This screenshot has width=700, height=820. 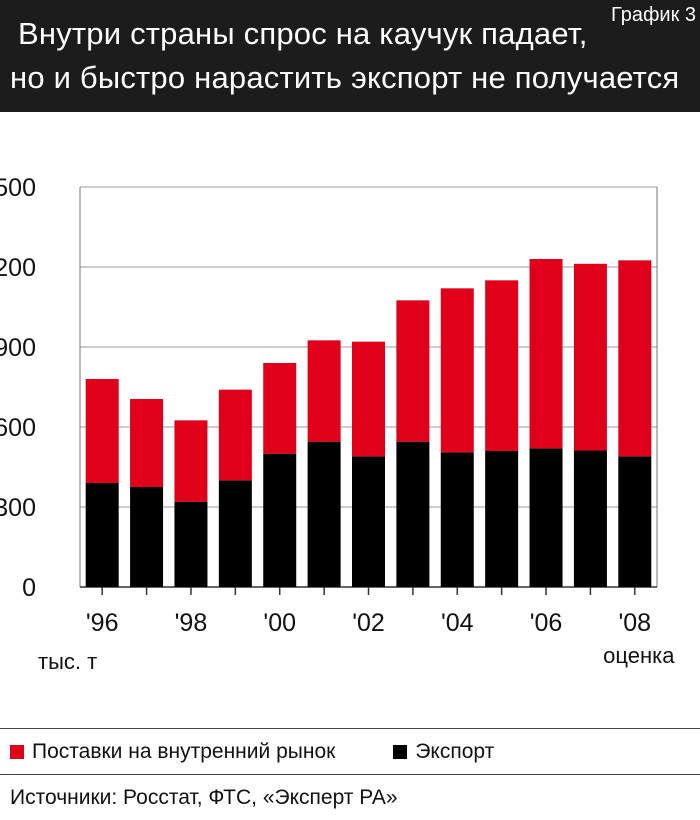 What do you see at coordinates (350, 728) in the screenshot?
I see `legend-divider` at bounding box center [350, 728].